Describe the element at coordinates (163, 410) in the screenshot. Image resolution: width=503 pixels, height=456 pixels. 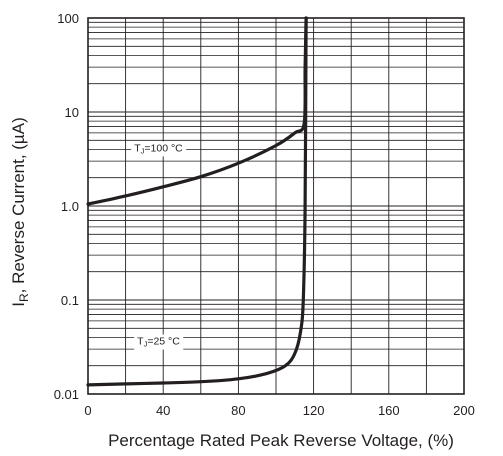
I see `x-tick-label: 40` at that location.